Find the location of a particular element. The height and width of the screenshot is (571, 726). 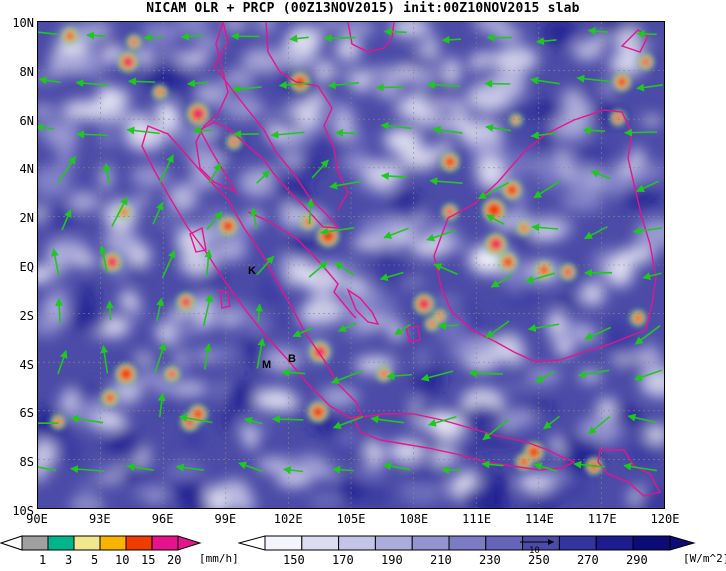

lat-tick-label: 10N is located at coordinates (23, 23).